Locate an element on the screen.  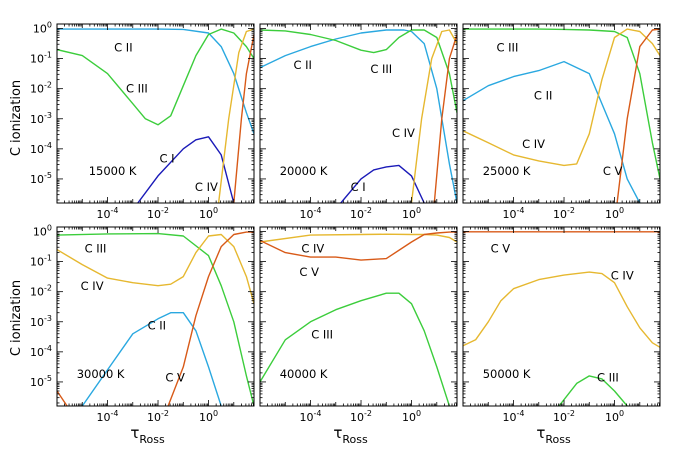
panel-3: 10⁻⁴ 10⁻² 100 C III C II C IV C V 25000 K is located at coordinates (561, 122).